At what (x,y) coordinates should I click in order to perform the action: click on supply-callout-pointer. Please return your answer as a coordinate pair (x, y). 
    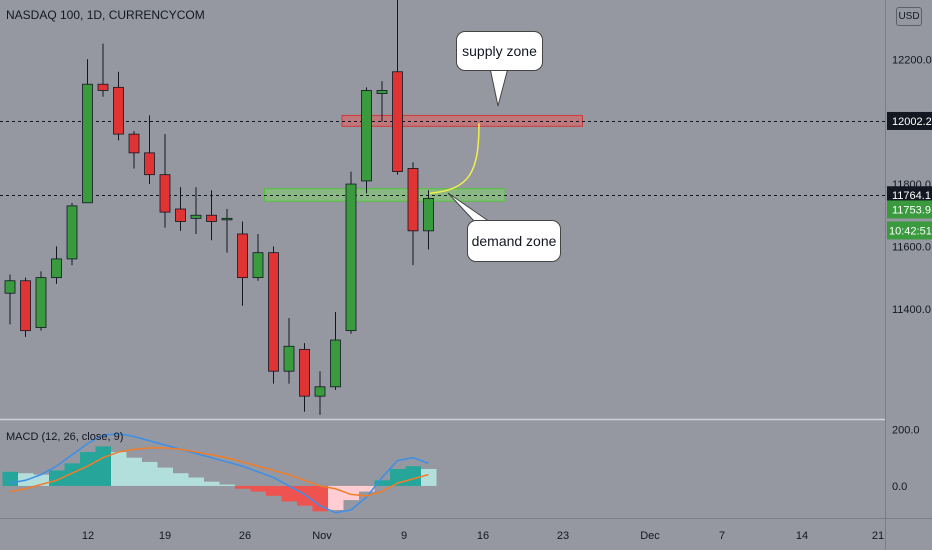
    Looking at the image, I should click on (499, 87).